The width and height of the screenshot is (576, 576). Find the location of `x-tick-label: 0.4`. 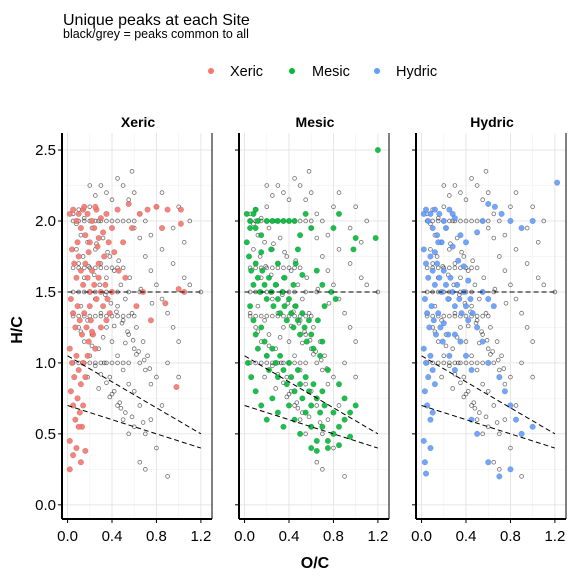

x-tick-label: 0.4 is located at coordinates (466, 536).